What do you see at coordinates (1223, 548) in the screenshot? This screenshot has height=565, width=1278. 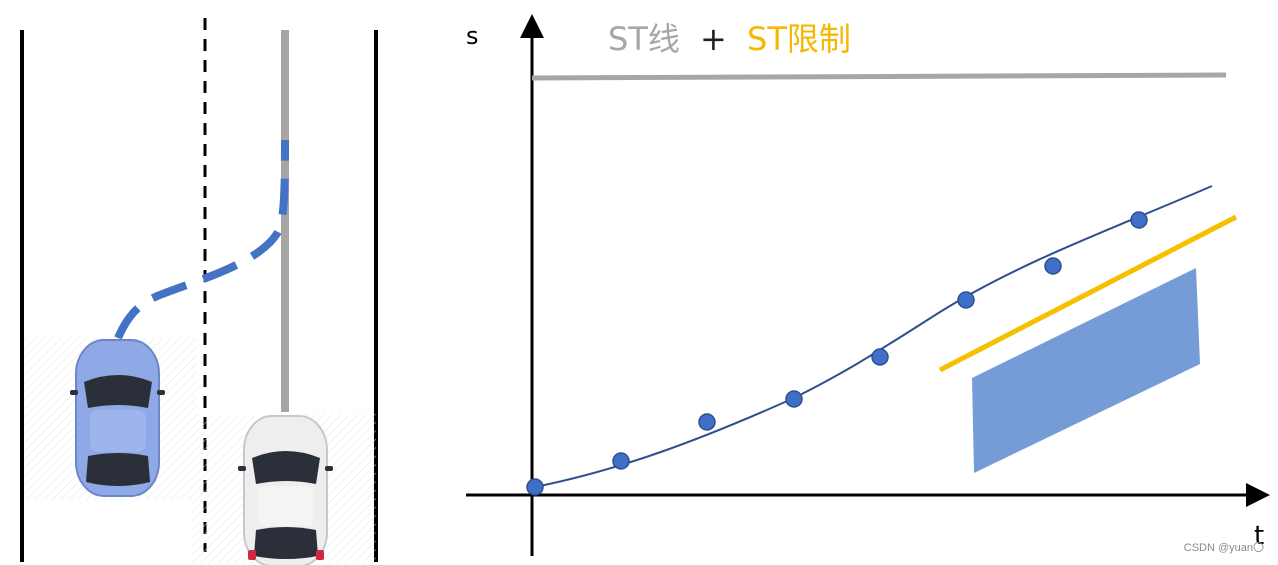 I see `watermark: CSDN @yuan〇` at bounding box center [1223, 548].